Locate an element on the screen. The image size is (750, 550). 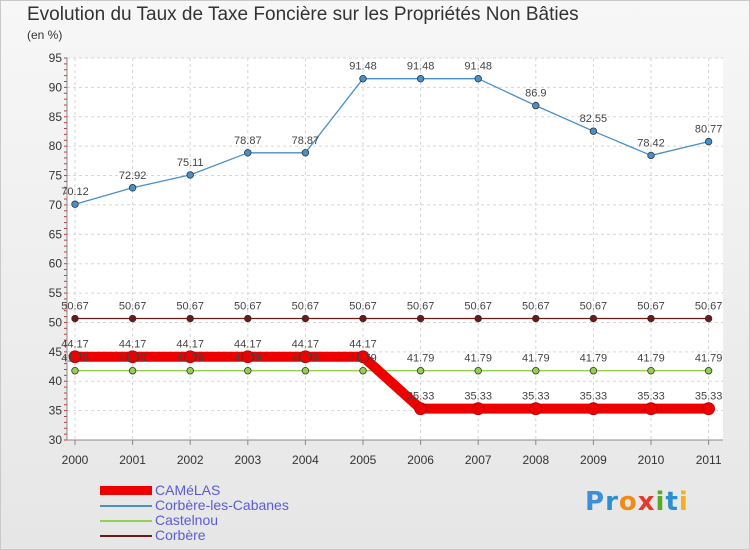
chart-subtitle: (en %) is located at coordinates (45, 35).